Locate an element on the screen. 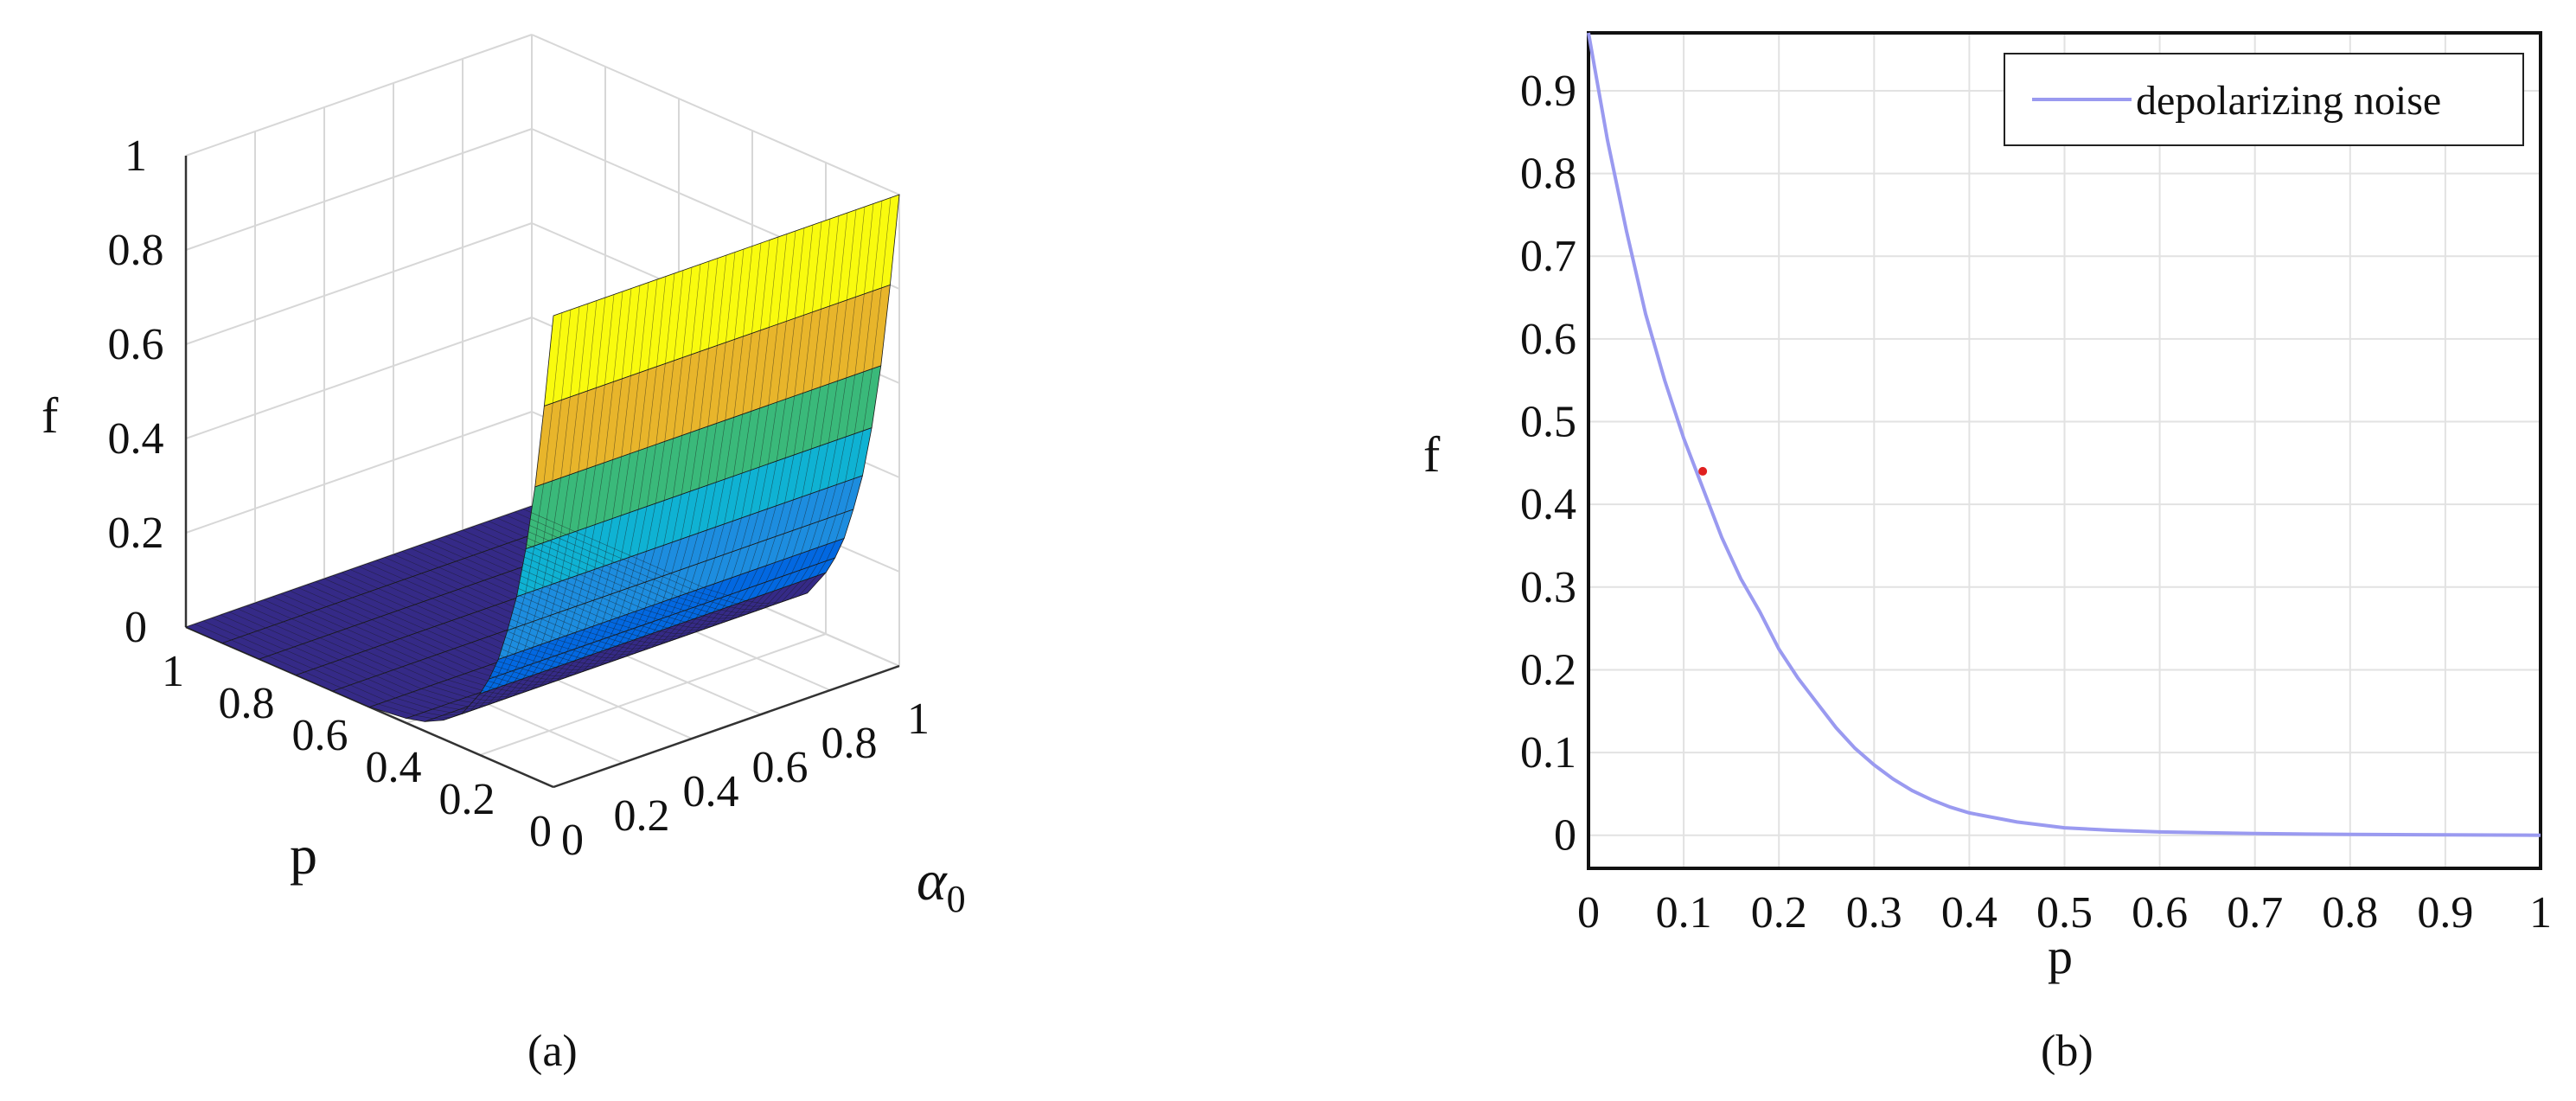 Image resolution: width=2576 pixels, height=1101 pixels. alpha-tick-label: 0.4 is located at coordinates (711, 792).